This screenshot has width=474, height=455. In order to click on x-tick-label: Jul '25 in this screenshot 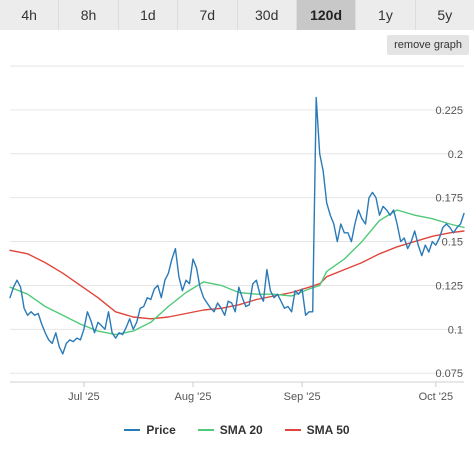, I will do `click(83, 397)`.